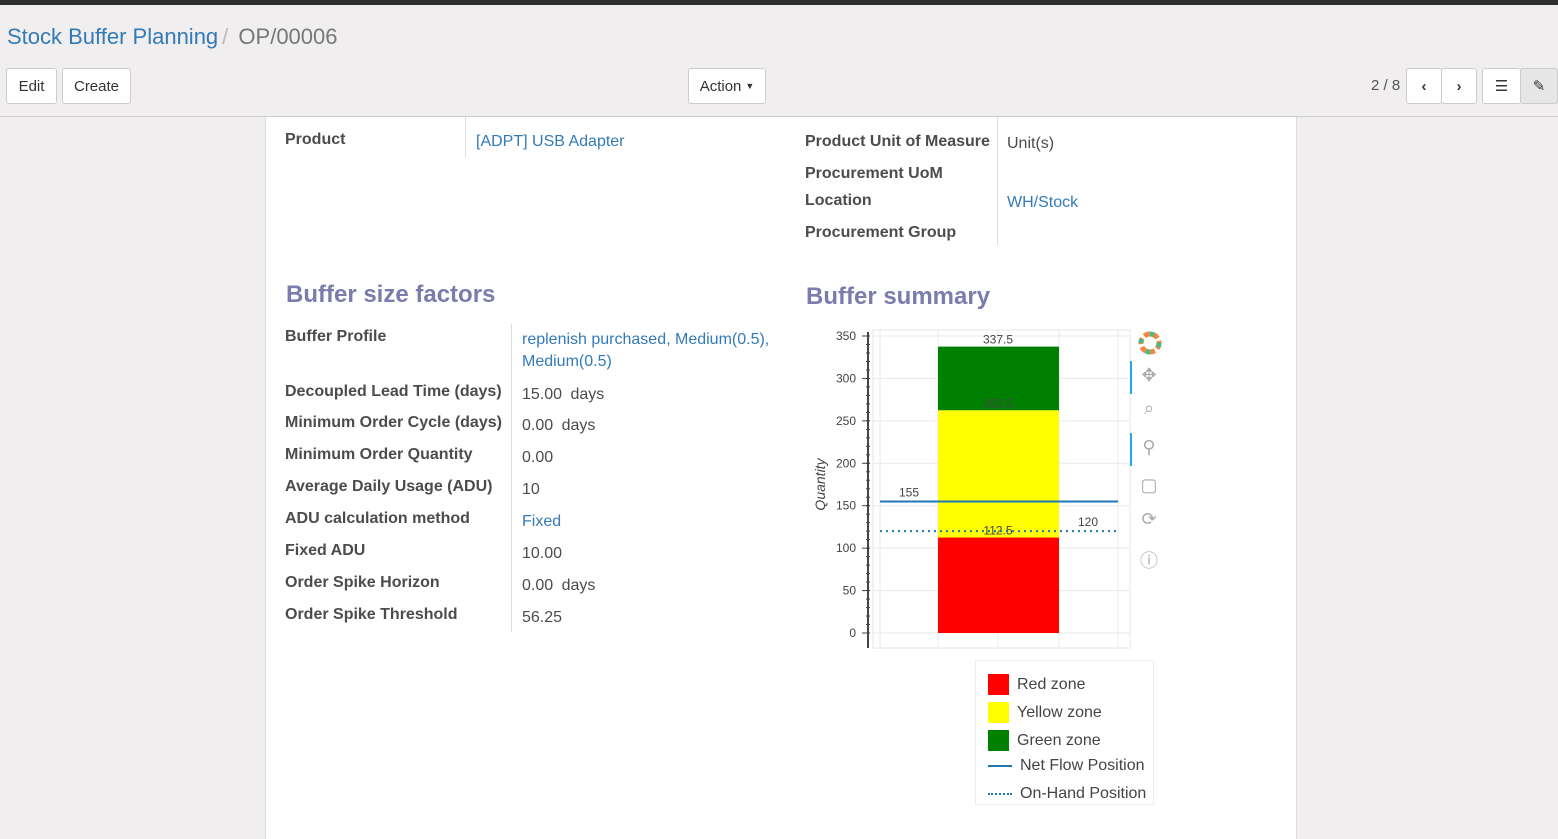  What do you see at coordinates (542, 394) in the screenshot?
I see `factor-value-text: 15.00` at bounding box center [542, 394].